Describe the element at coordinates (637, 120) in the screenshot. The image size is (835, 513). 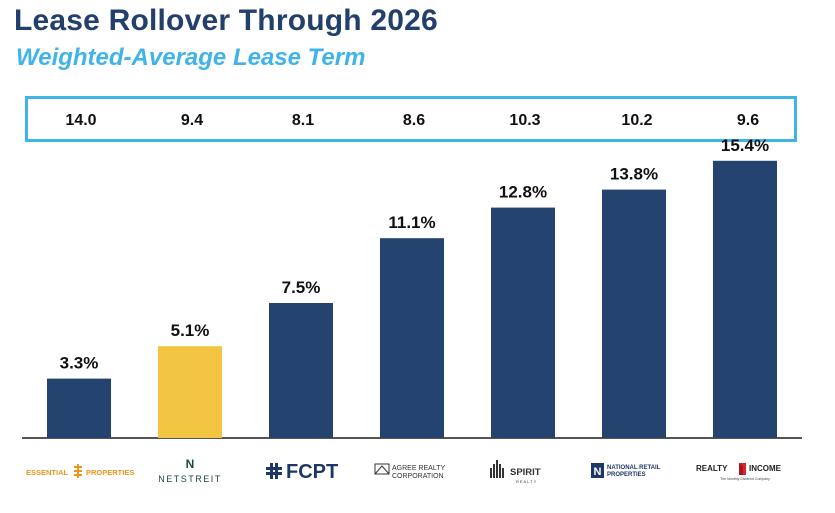
I see `wal-value-nnn: 10.2` at that location.